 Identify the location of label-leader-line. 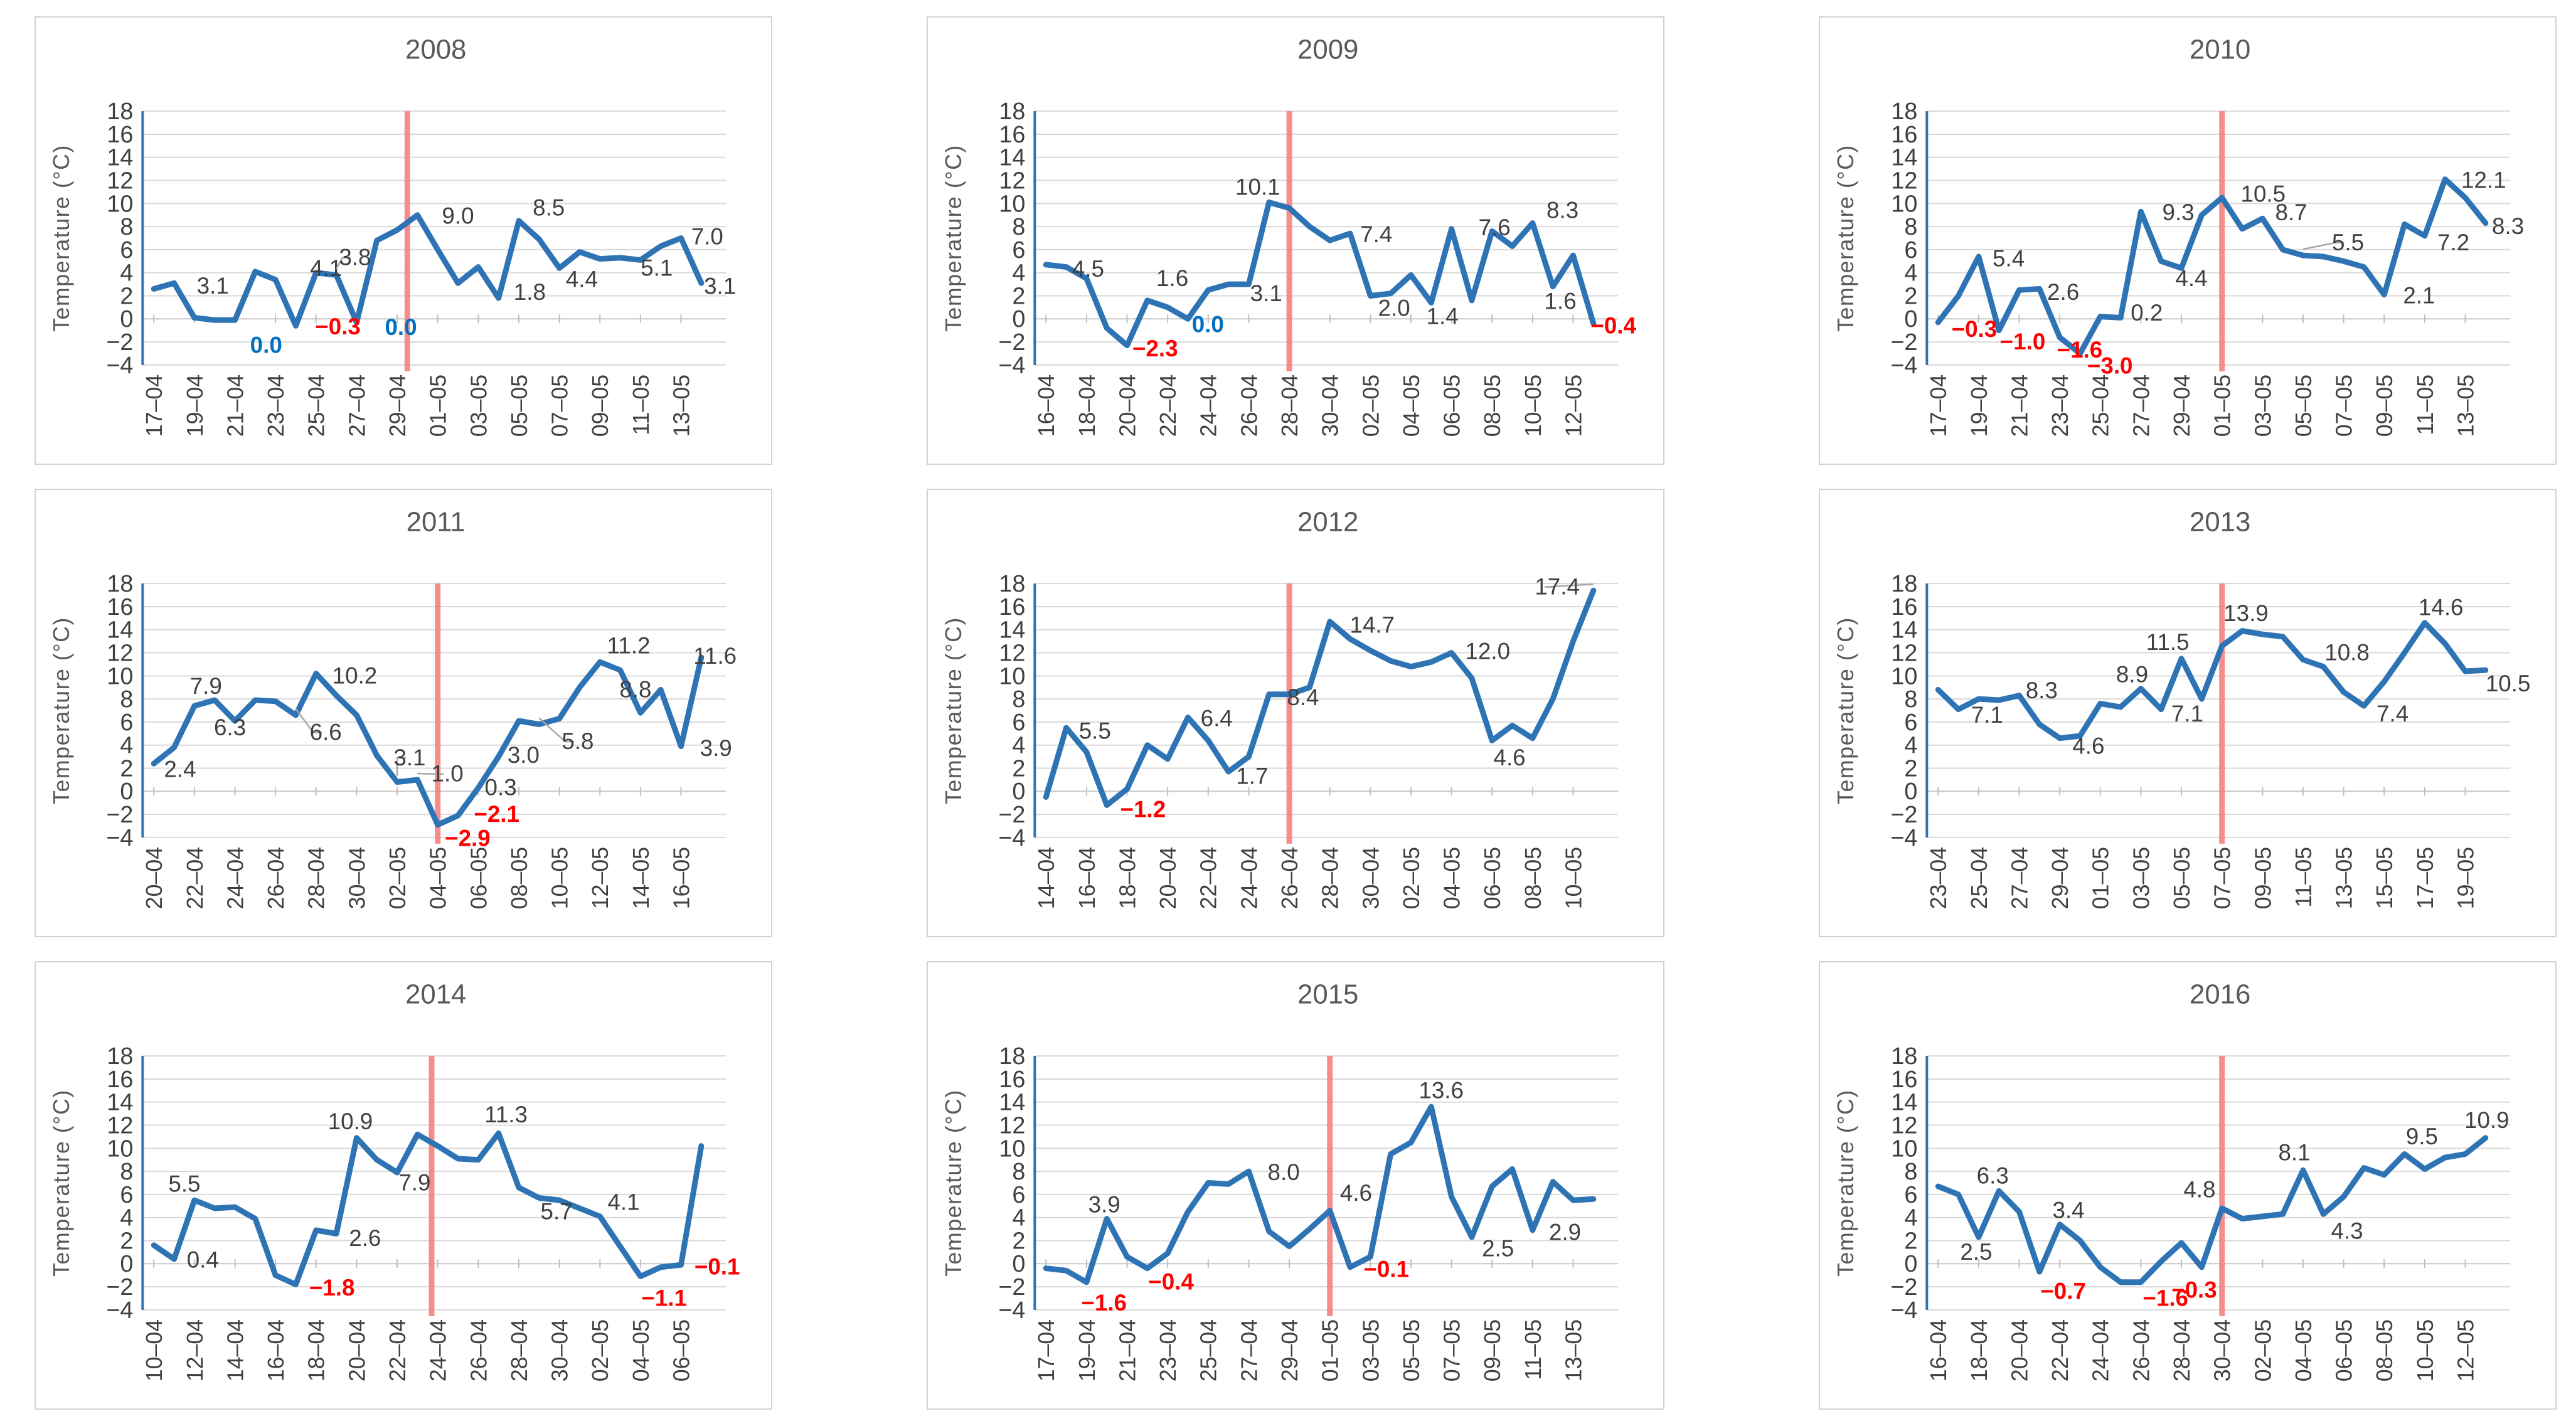
(308, 720).